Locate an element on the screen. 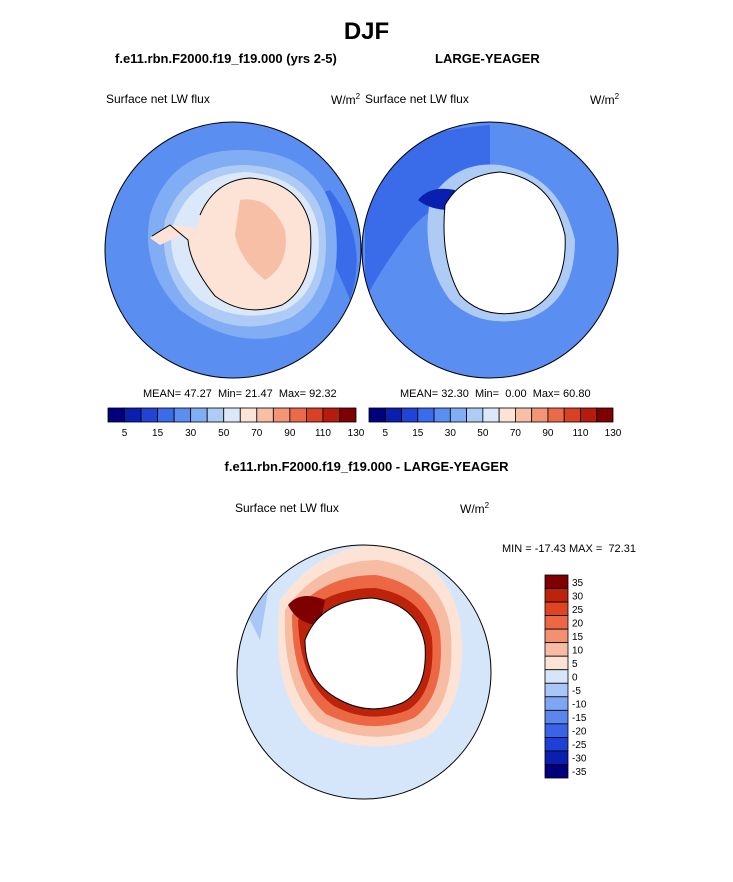 The image size is (733, 882). left-colorbar: 5 15 30 50 70 90 110 130 is located at coordinates (236, 423).